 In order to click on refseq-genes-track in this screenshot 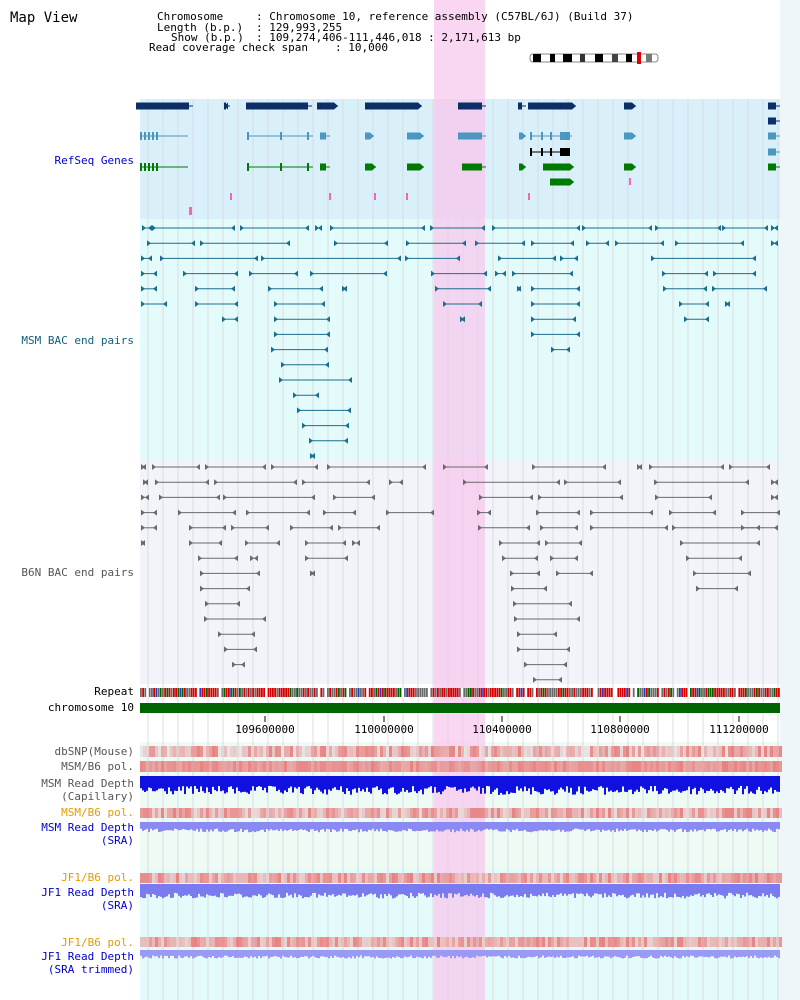, I will do `click(458, 159)`.